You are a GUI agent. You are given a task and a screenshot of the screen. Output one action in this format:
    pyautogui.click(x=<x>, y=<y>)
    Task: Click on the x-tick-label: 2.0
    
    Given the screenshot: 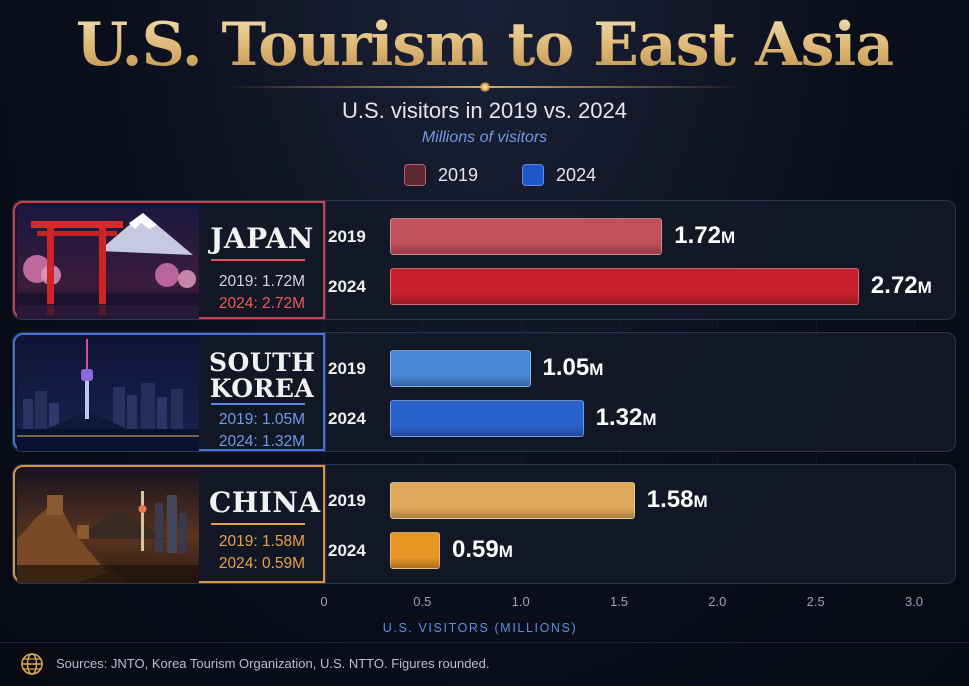 What is the action you would take?
    pyautogui.click(x=717, y=601)
    